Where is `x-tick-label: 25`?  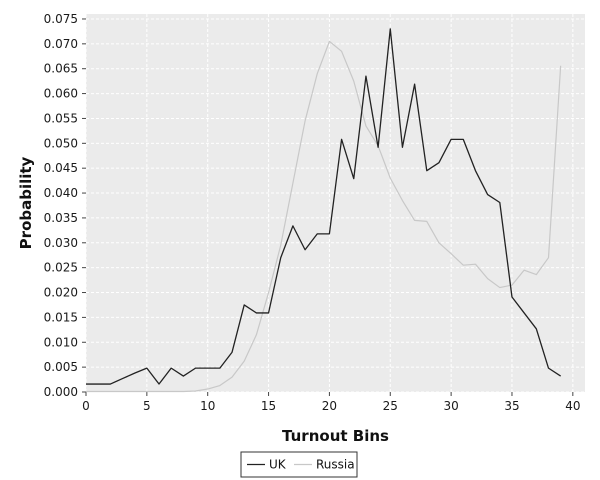
x-tick-label: 25 is located at coordinates (390, 406).